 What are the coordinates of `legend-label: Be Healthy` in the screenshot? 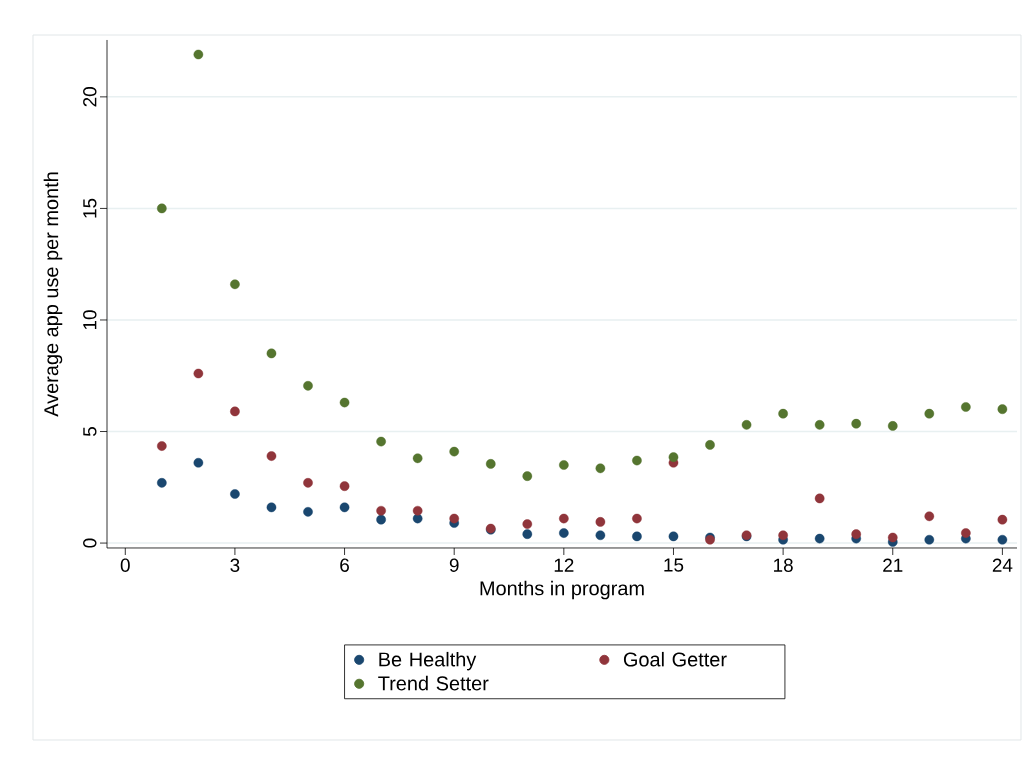 It's located at (428, 661).